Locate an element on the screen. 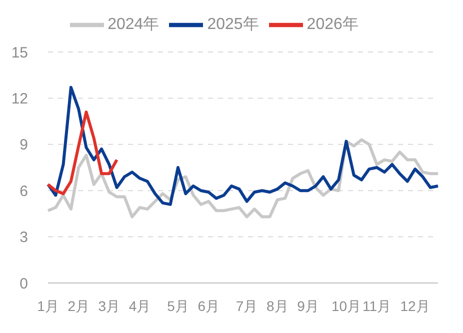 Image resolution: width=463 pixels, height=333 pixels. x-tick-label: 7月 is located at coordinates (247, 306).